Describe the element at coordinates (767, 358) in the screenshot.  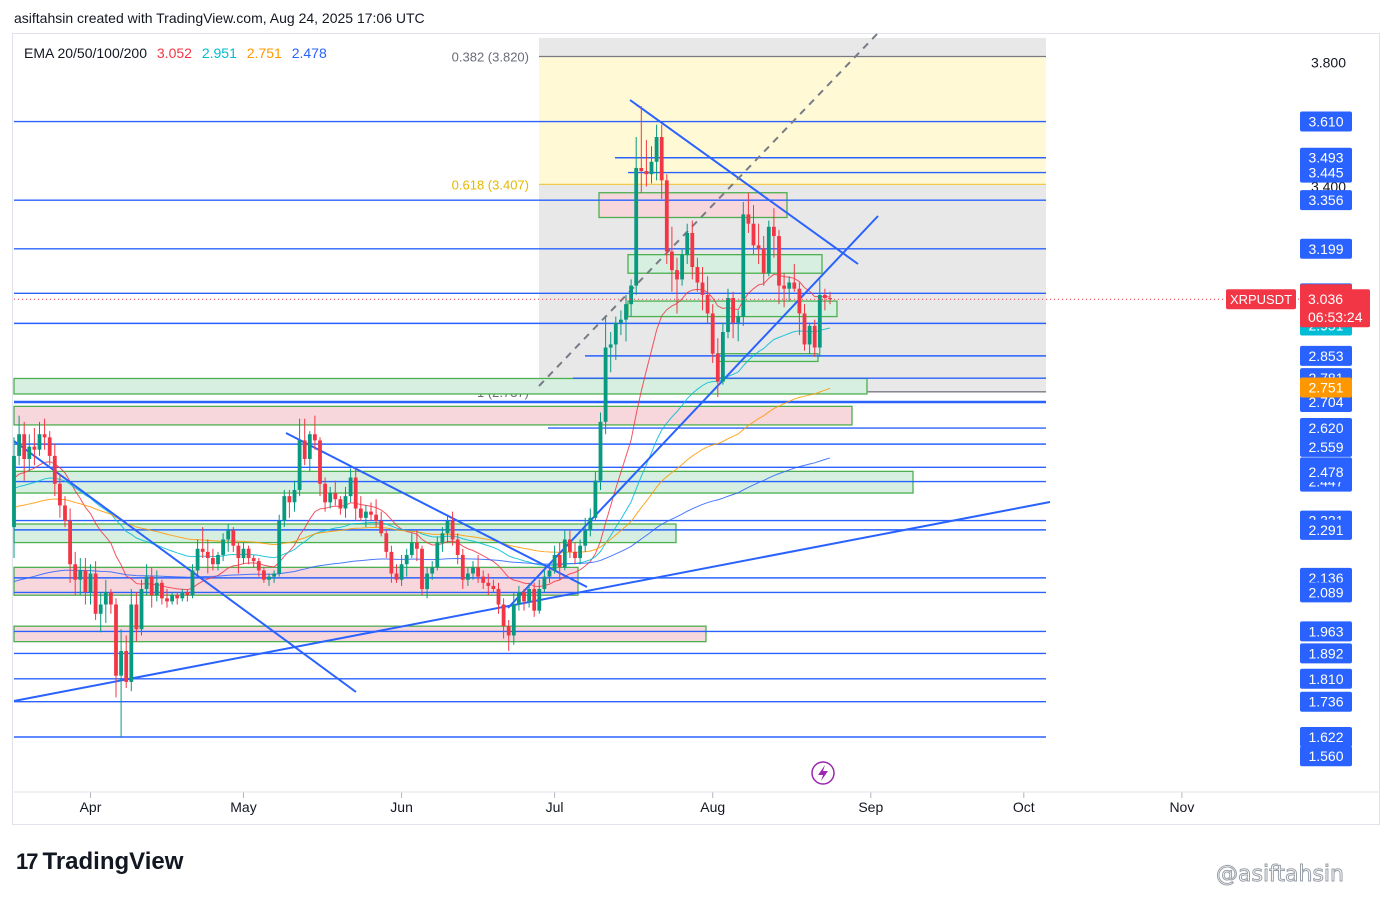
I see `price-zone` at that location.